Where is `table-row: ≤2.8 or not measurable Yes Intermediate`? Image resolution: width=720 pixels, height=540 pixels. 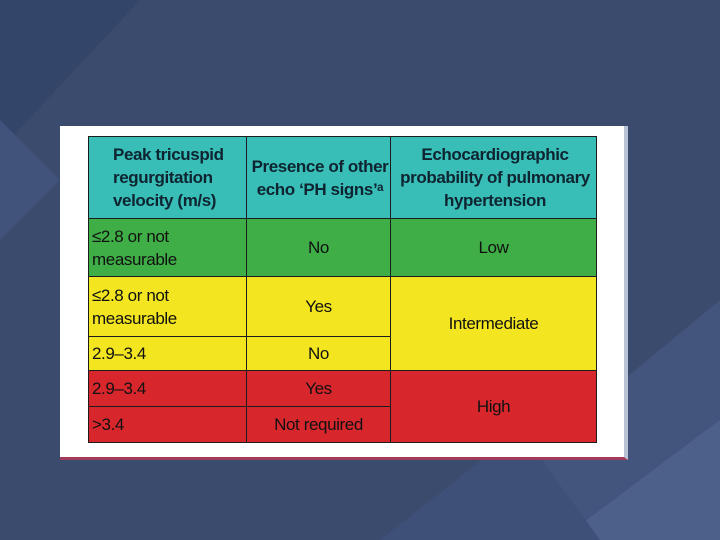
table-row: ≤2.8 or not measurable Yes Intermediate is located at coordinates (342, 323).